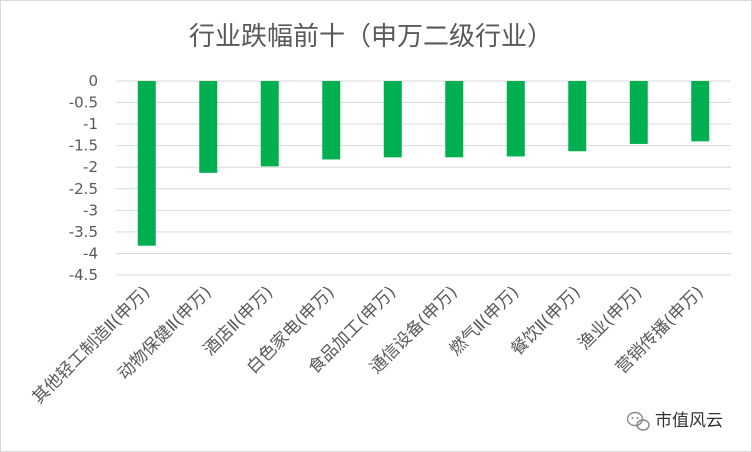  I want to click on y-tick-label: -0.5, so click(83, 103).